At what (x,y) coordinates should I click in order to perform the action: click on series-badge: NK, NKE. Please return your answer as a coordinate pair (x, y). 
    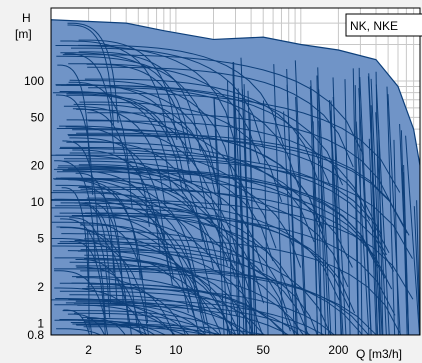
    Looking at the image, I should click on (383, 25).